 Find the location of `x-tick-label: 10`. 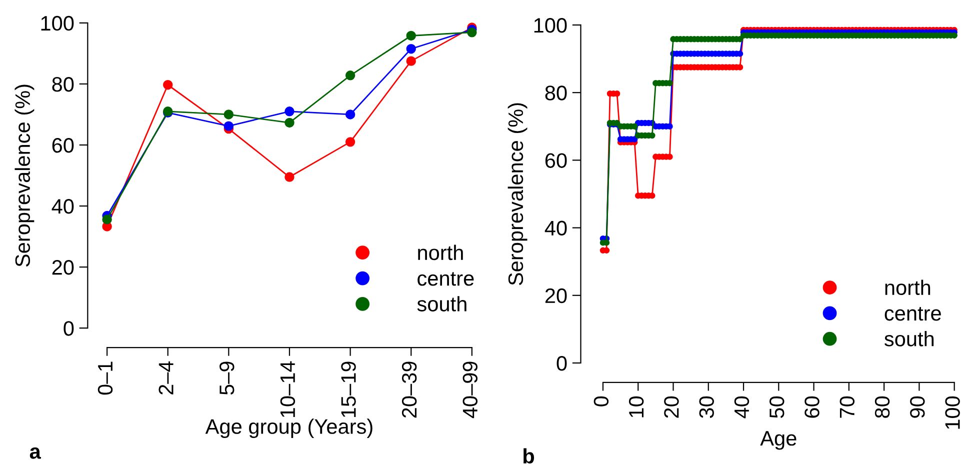

x-tick-label: 10 is located at coordinates (636, 407).